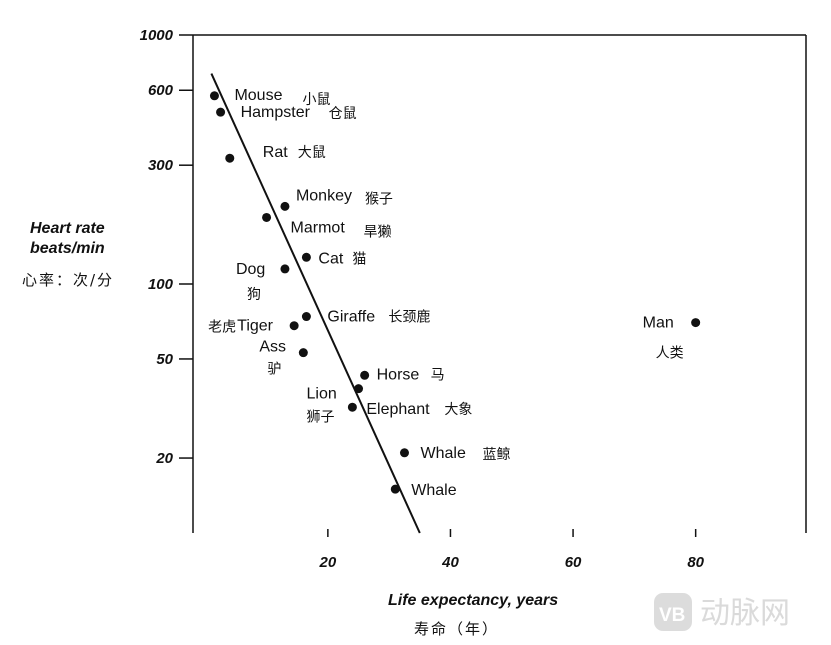  I want to click on data-point-dog, so click(285, 269).